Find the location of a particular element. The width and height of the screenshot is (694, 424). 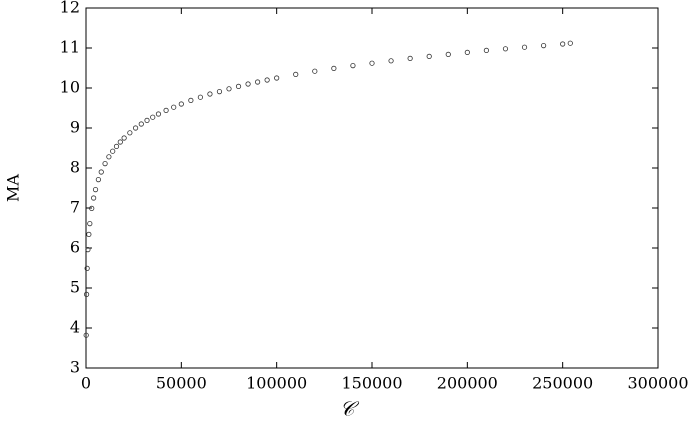

y-tick-label: 5 is located at coordinates (75, 287).